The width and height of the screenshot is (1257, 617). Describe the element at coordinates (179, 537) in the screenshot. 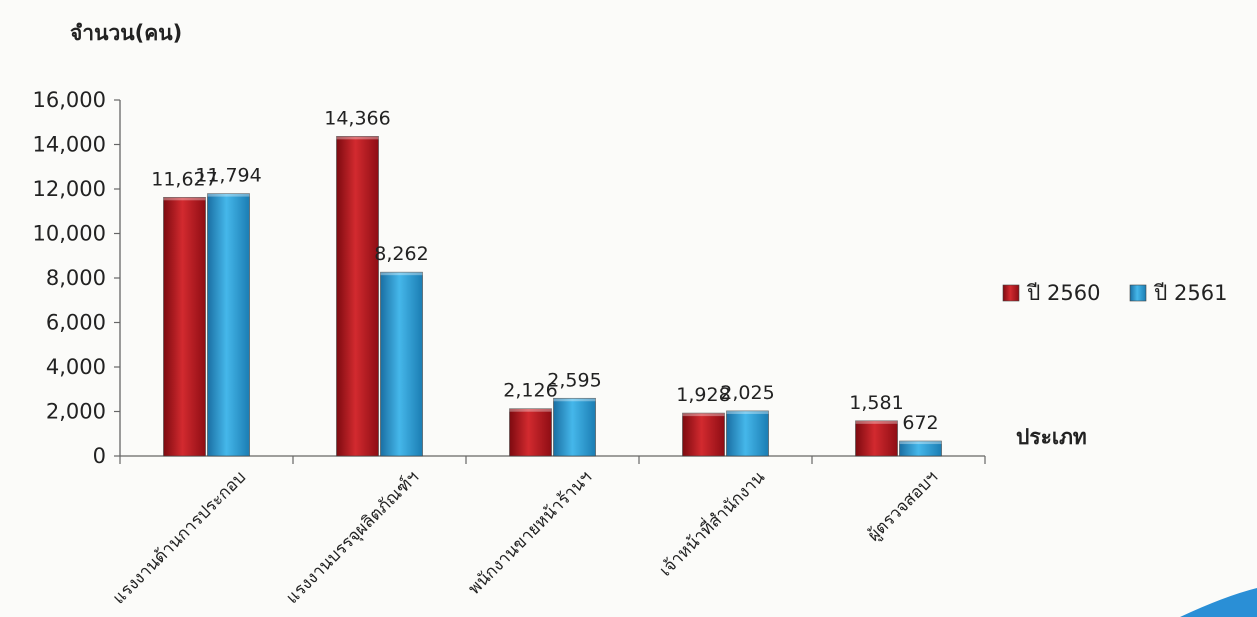

I see `category-label: แรงงานด้านการประกอบ` at that location.